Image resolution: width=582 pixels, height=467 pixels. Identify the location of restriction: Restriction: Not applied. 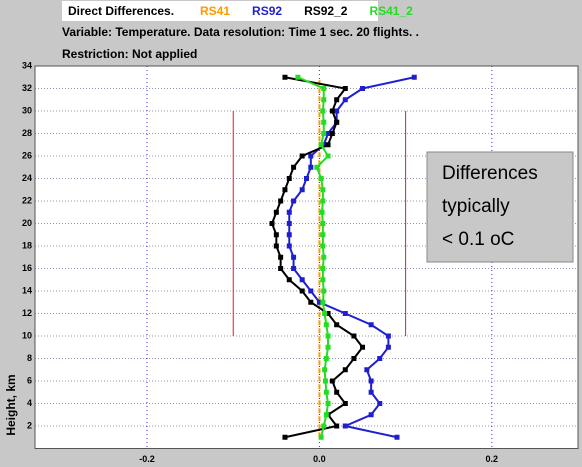
(129, 54).